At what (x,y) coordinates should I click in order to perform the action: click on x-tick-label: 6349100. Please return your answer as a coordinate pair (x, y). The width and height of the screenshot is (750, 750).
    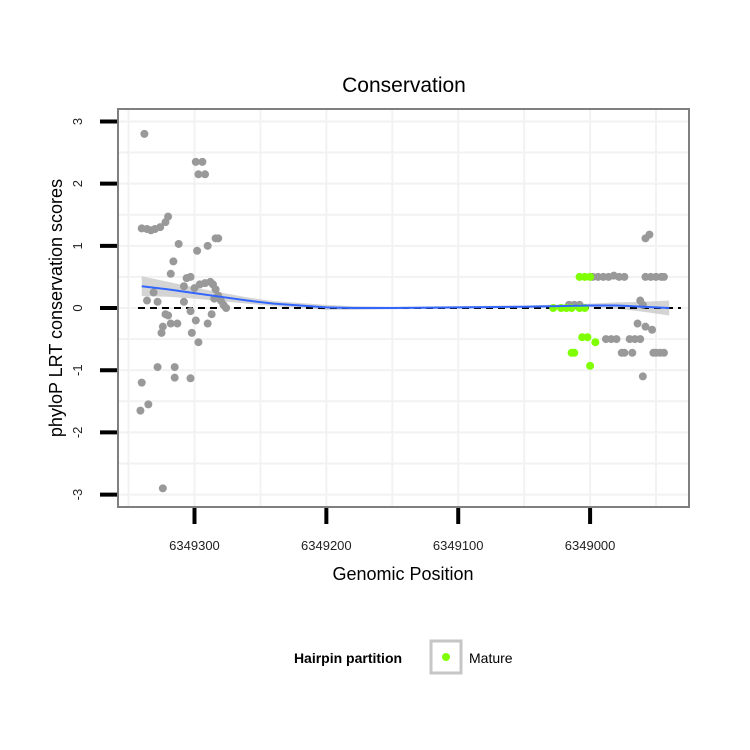
    Looking at the image, I should click on (458, 545).